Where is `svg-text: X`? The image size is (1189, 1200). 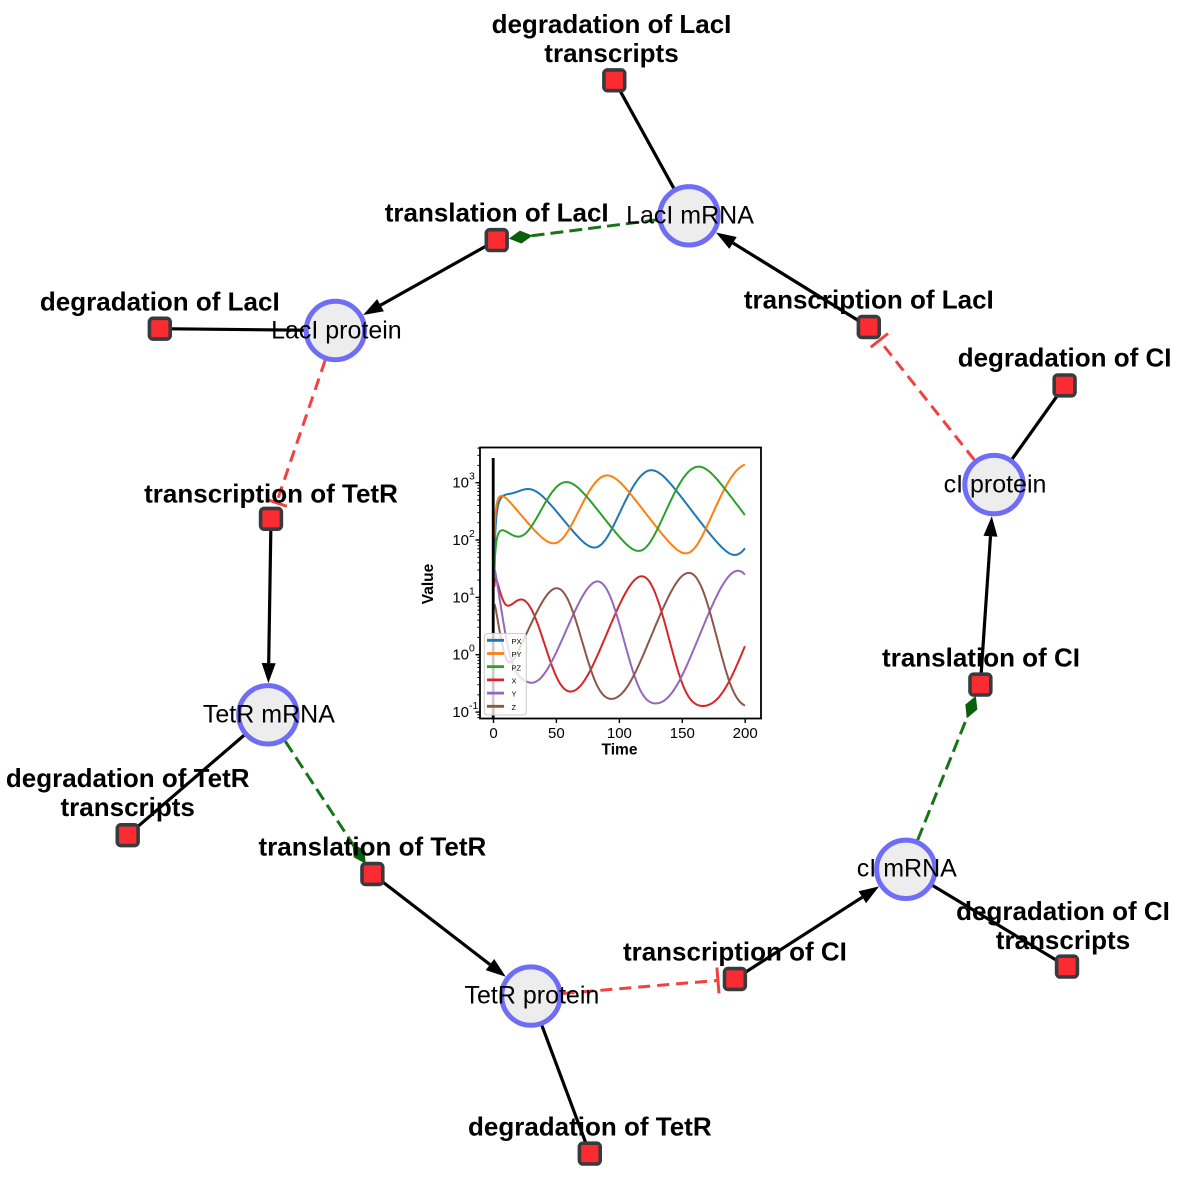
svg-text: X is located at coordinates (514, 681).